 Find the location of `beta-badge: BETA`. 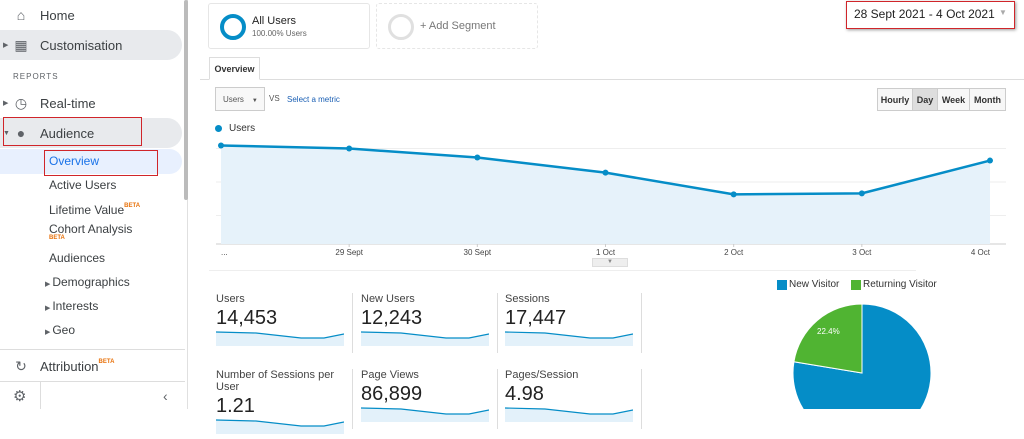

beta-badge: BETA is located at coordinates (57, 238).